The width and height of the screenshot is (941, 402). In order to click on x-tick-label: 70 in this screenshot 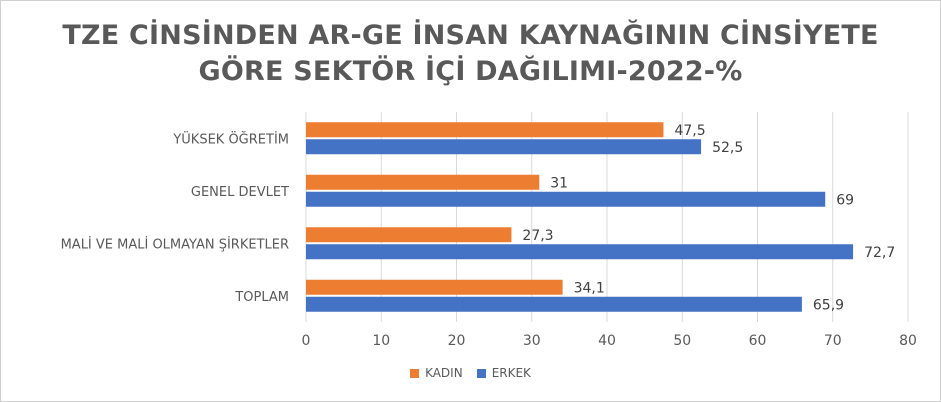, I will do `click(833, 341)`.